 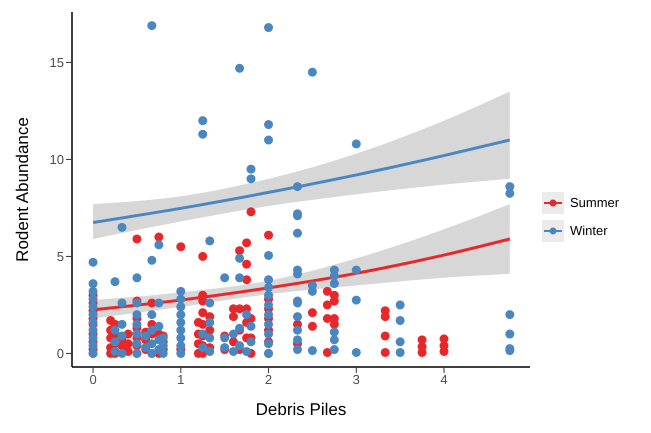 I want to click on y-tick-label: 10, so click(x=57, y=160).